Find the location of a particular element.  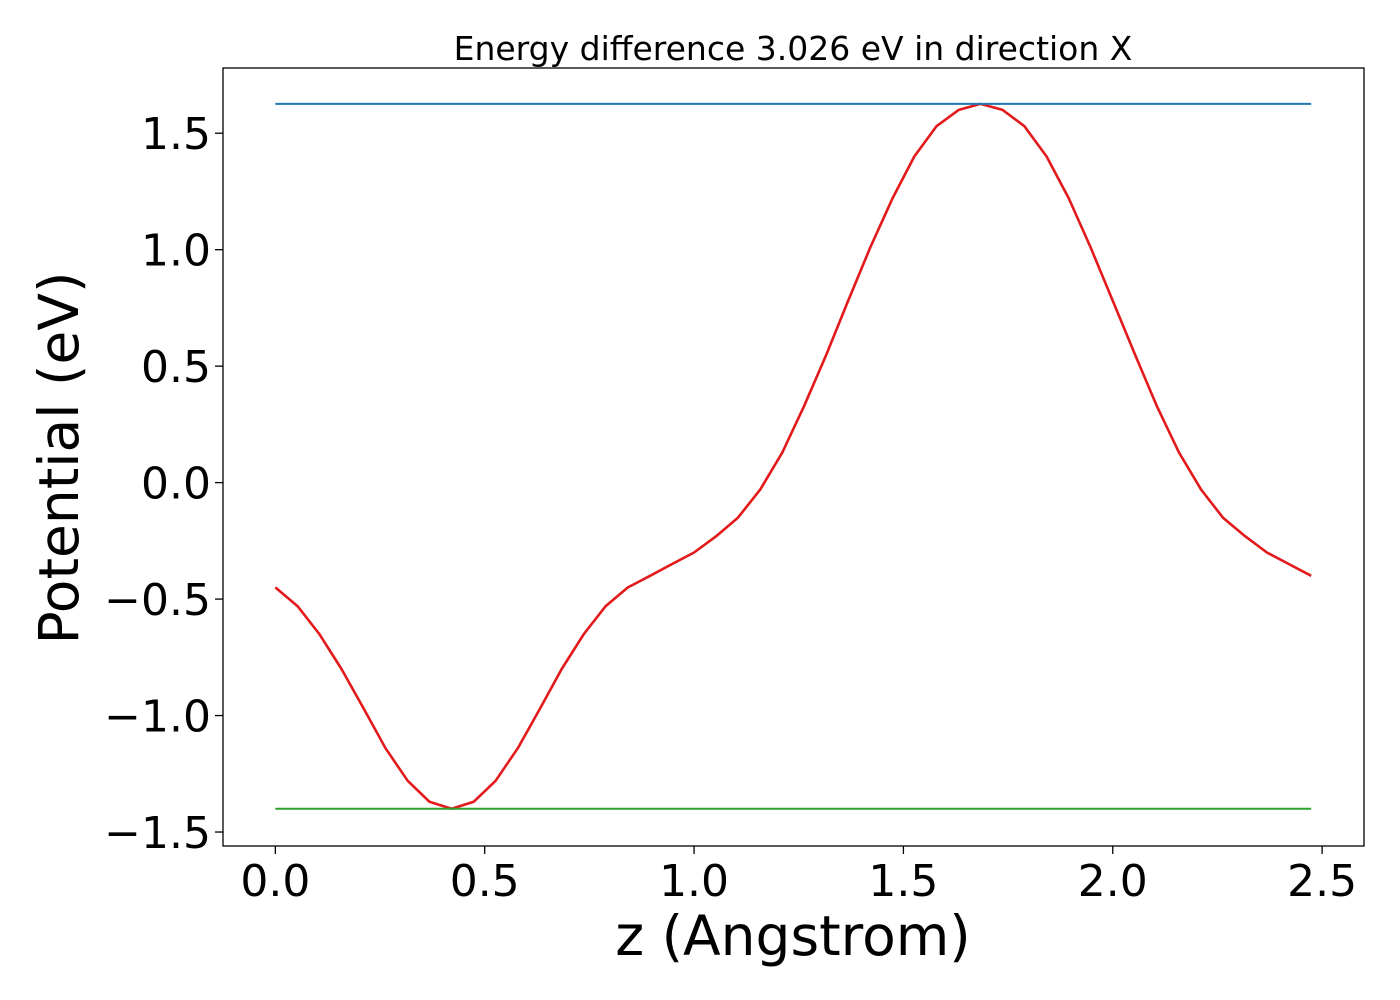

y-tick-label: −1.0 is located at coordinates (157, 717).